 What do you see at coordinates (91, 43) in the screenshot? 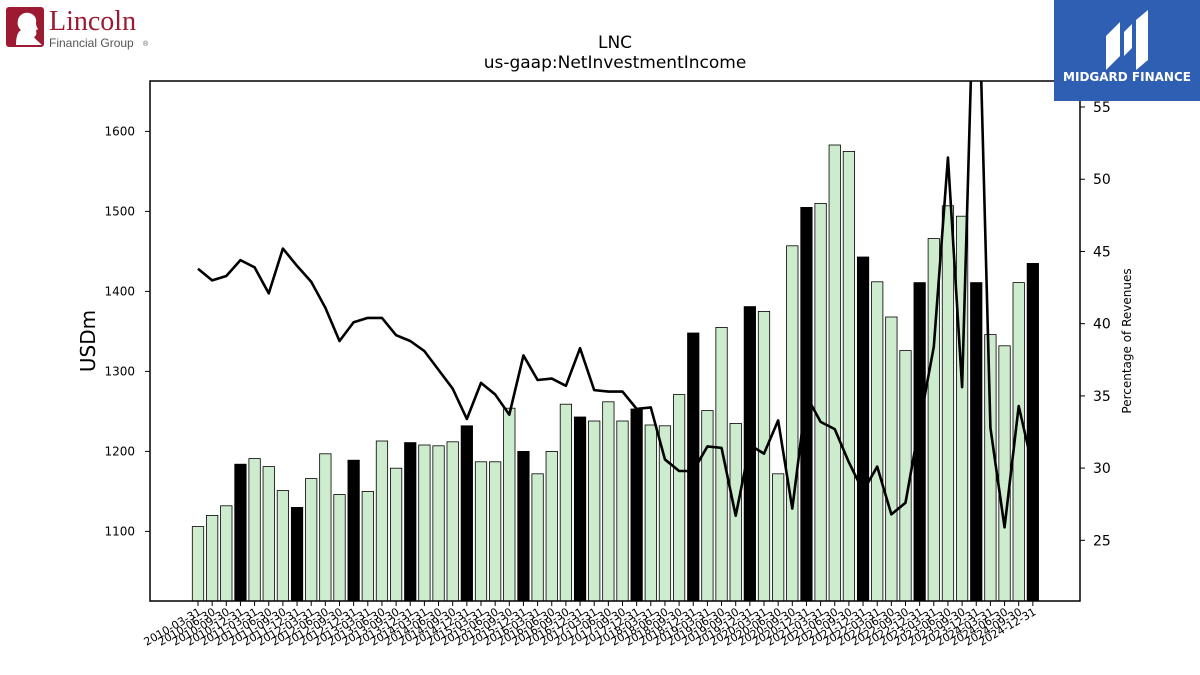
I see `logo-sub-text: Financial Group` at bounding box center [91, 43].